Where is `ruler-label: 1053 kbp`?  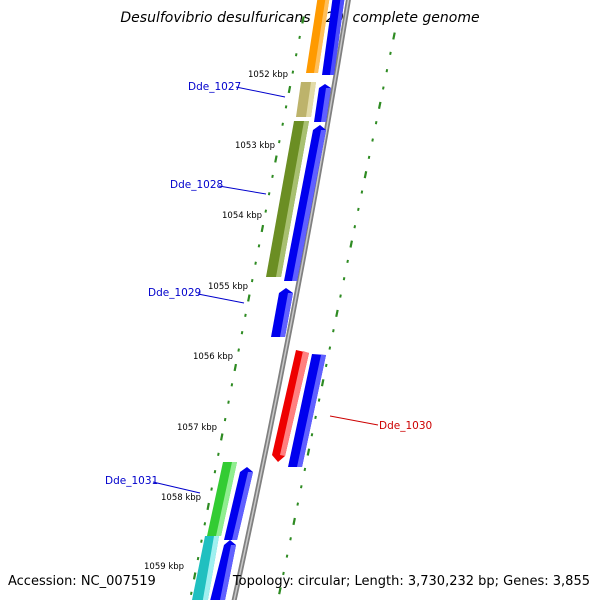
ruler-label: 1053 kbp is located at coordinates (255, 146).